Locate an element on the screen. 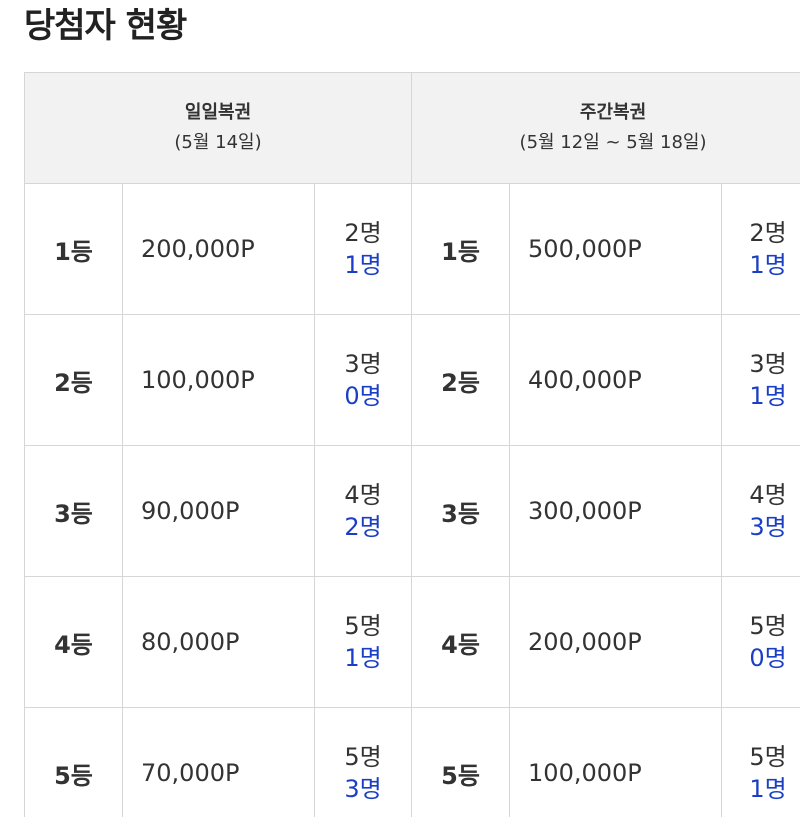 This screenshot has width=800, height=817. weekly-prize-points: 500,000P is located at coordinates (616, 249).